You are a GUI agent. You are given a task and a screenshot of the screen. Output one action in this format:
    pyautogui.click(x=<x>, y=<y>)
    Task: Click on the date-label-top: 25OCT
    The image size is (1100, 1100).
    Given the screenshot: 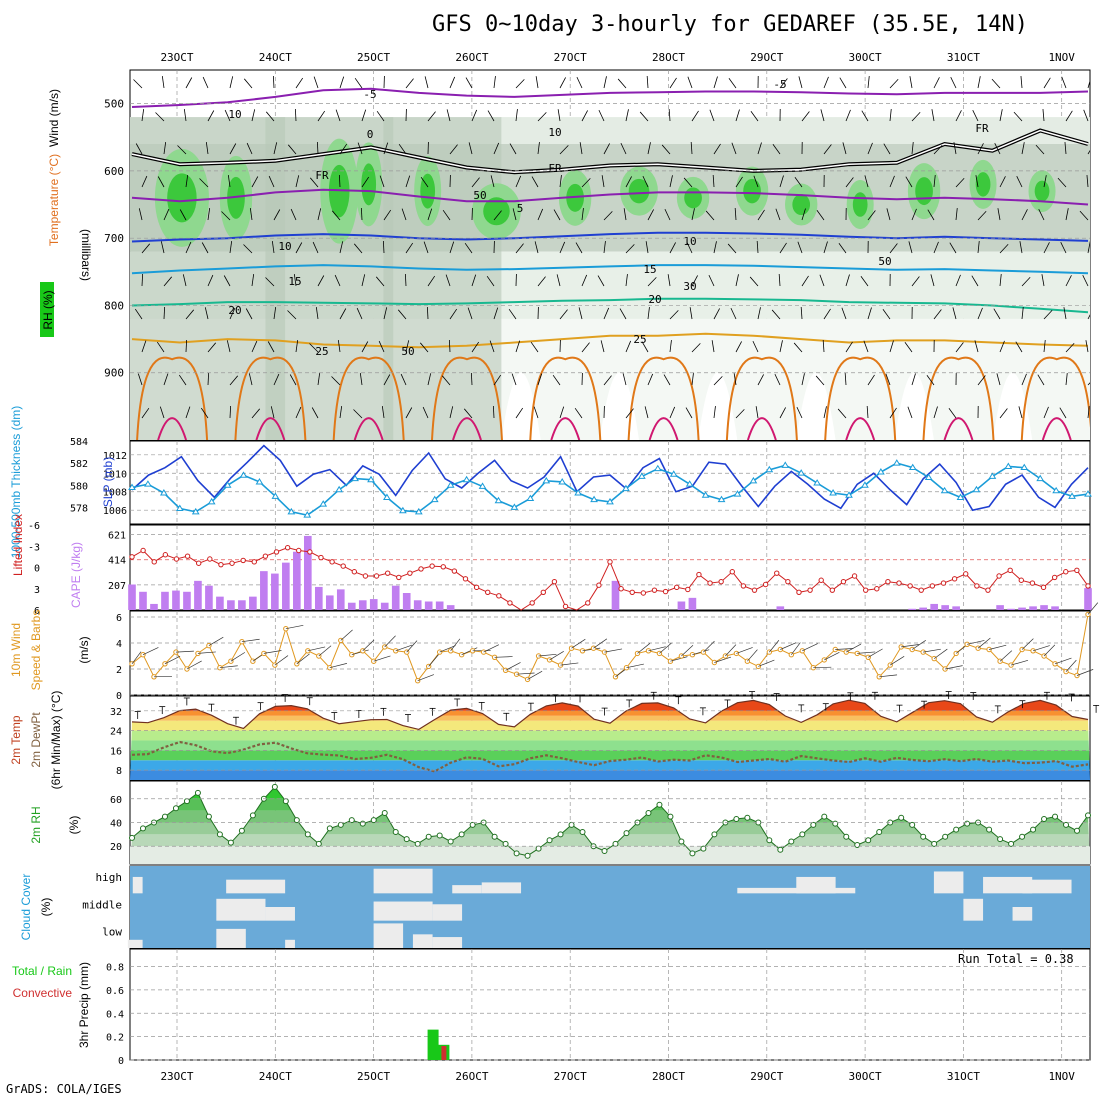 What is the action you would take?
    pyautogui.click(x=373, y=57)
    